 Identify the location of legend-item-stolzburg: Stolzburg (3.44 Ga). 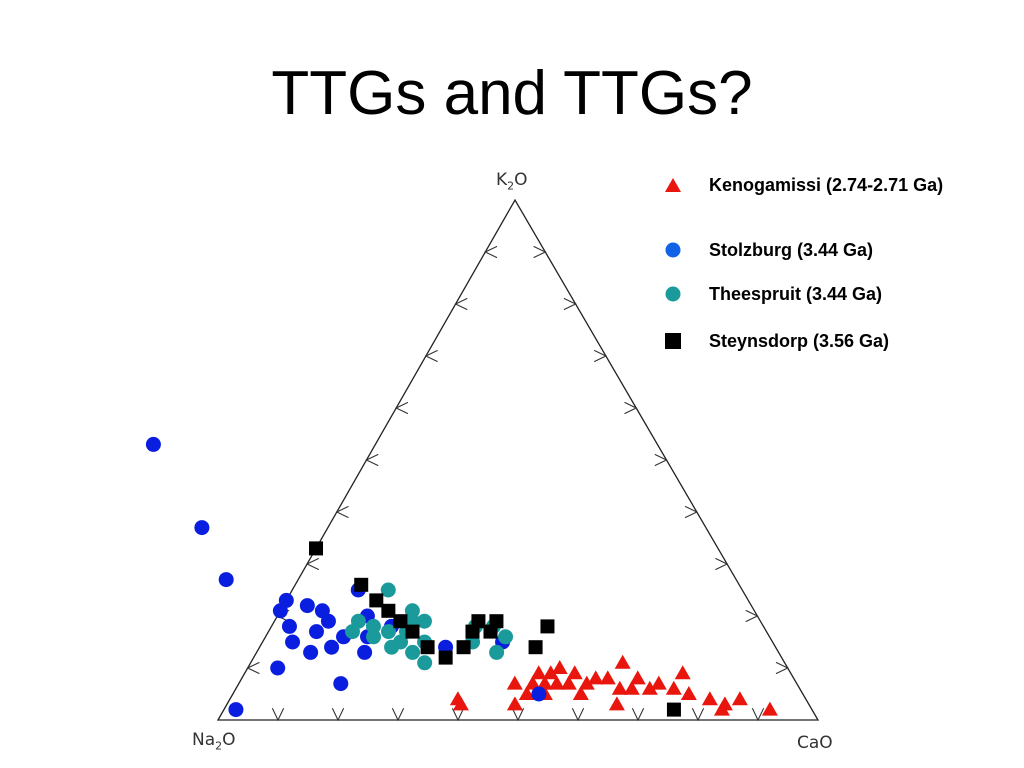
(765, 250).